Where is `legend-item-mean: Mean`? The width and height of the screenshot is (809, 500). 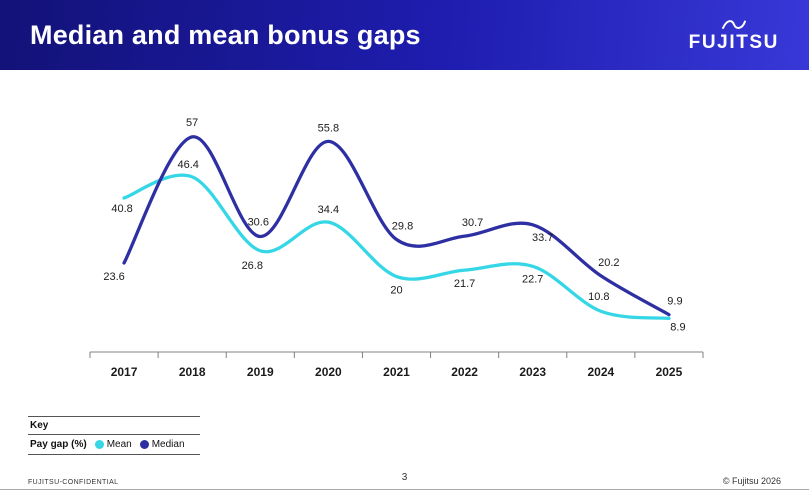
legend-item-mean: Mean is located at coordinates (113, 444).